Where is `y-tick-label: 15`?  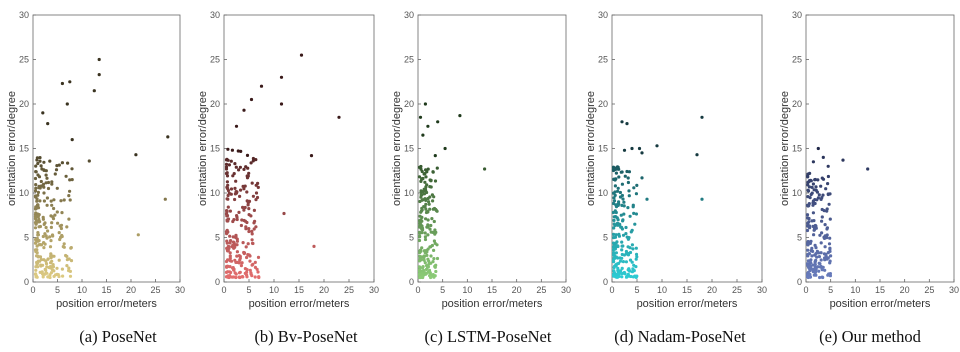 y-tick-label: 15 is located at coordinates (603, 149).